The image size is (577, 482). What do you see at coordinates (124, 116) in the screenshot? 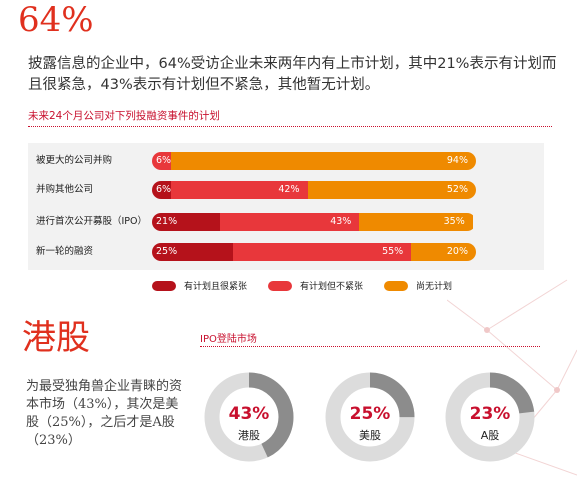
I see `section-title-plans: 未来24个月公司对下列投融资事件的计划` at bounding box center [124, 116].